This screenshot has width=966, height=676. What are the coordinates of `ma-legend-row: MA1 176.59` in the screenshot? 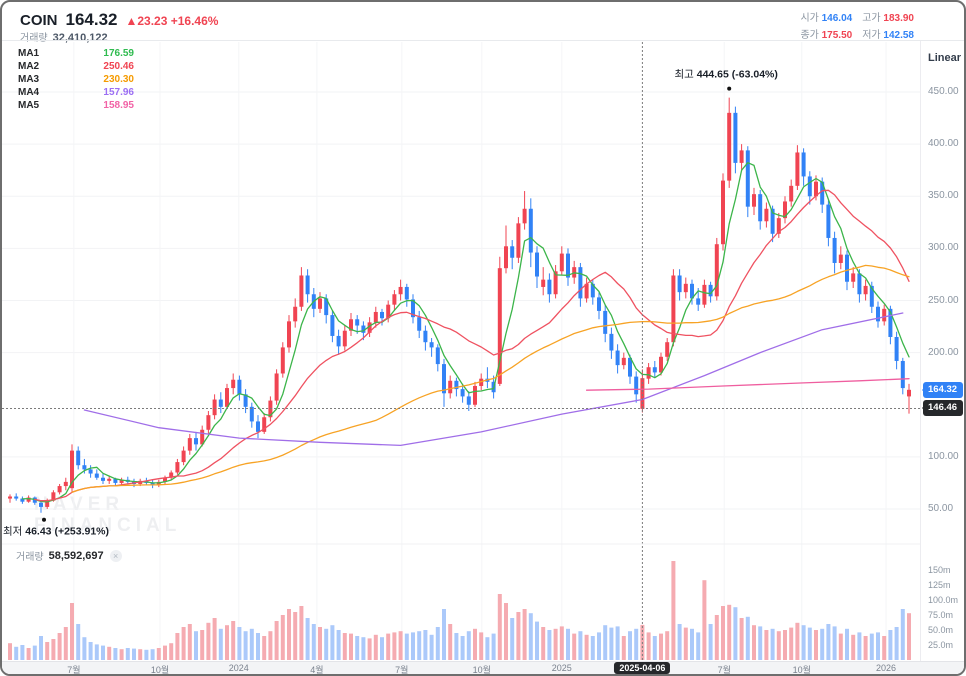 It's located at (76, 53).